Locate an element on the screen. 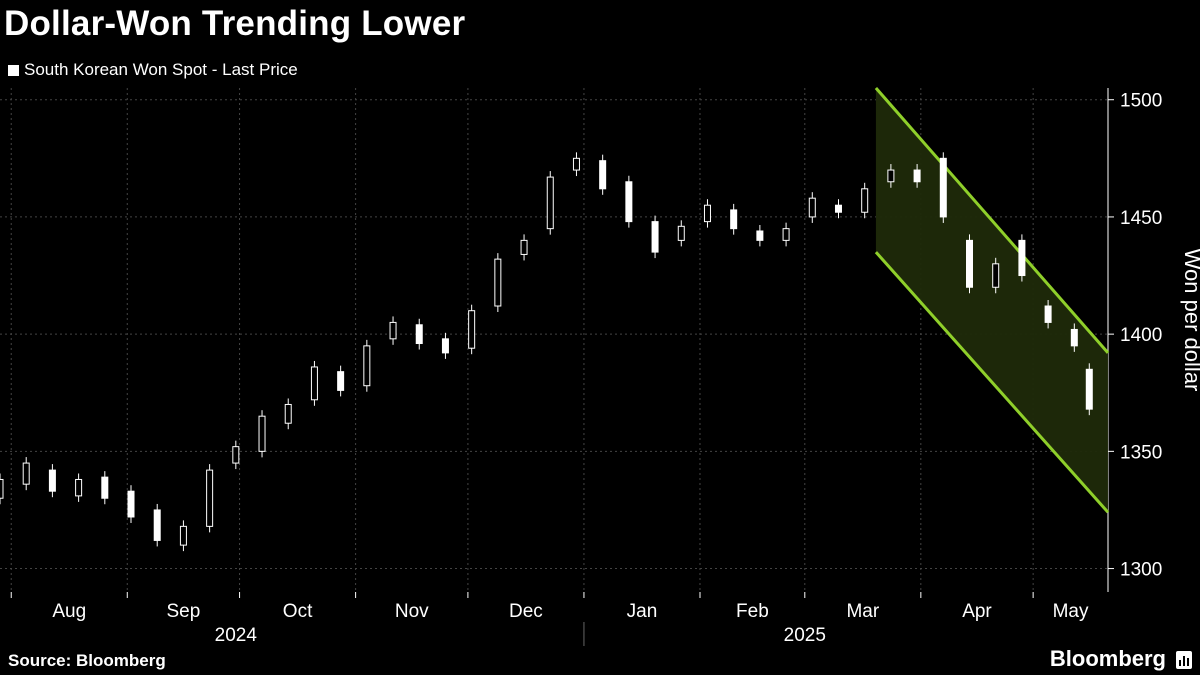 The width and height of the screenshot is (1200, 675). x-tick-label: Sep is located at coordinates (184, 611).